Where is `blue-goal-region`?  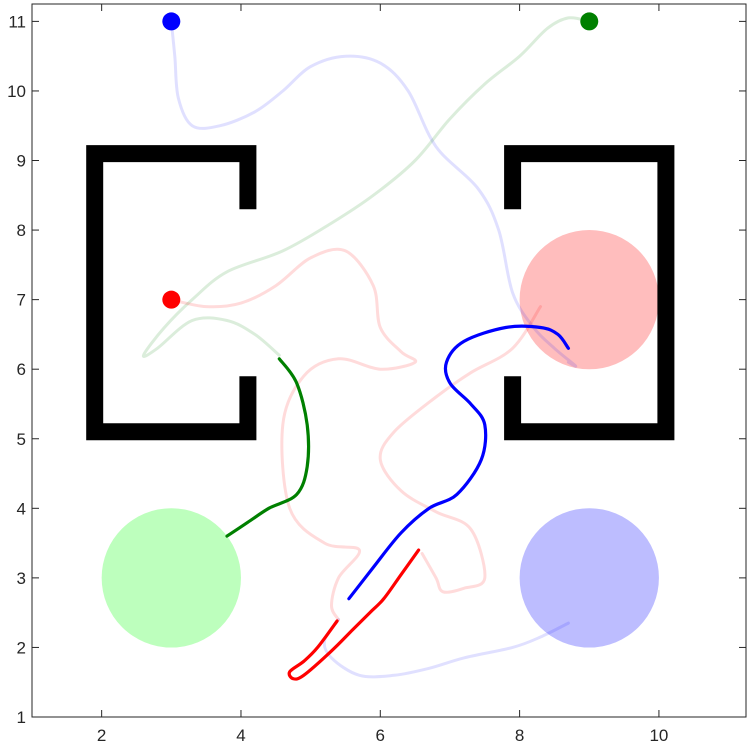
blue-goal-region is located at coordinates (589, 578).